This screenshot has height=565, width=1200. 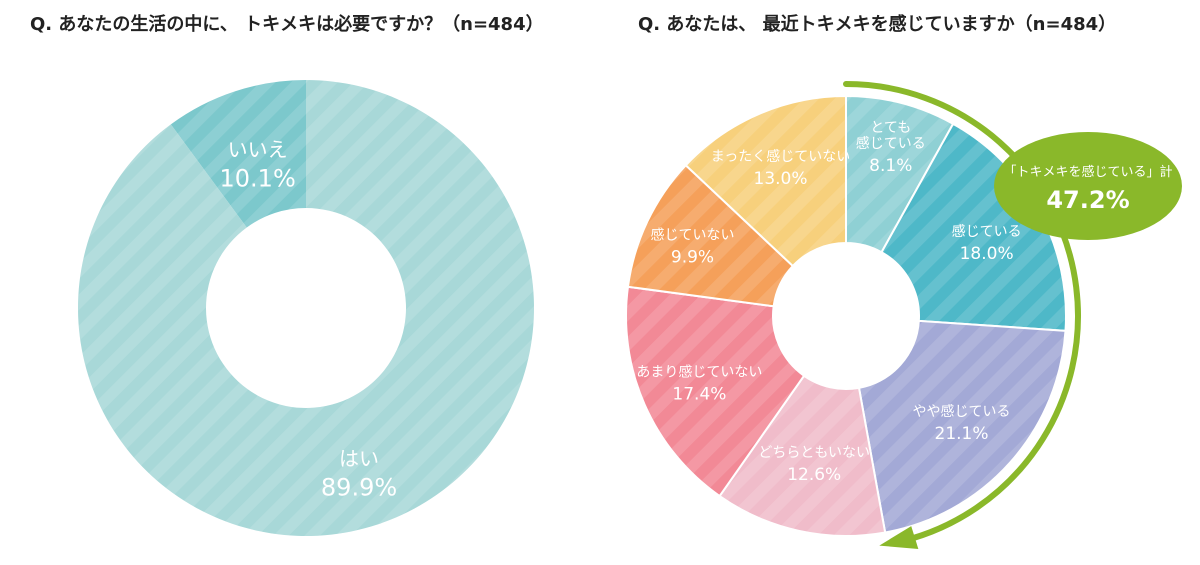 I want to click on slice-value-label: 89.9%, so click(x=359, y=488).